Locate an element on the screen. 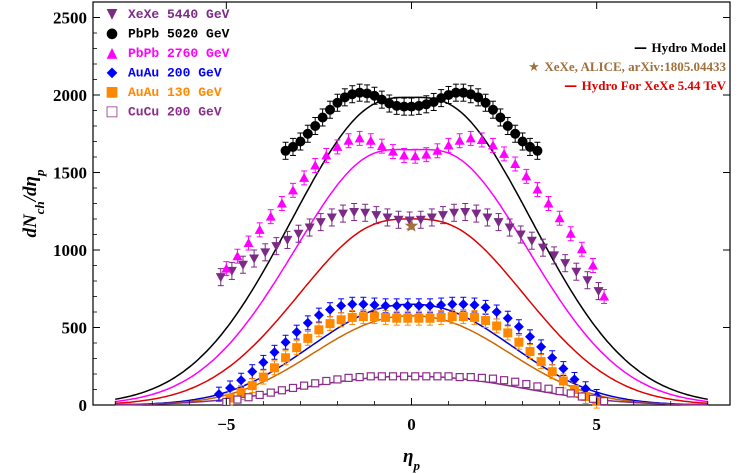  legend-marker: ◆ is located at coordinates (112, 73).